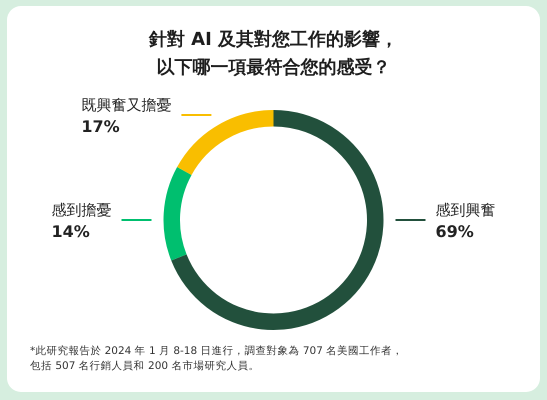 The width and height of the screenshot is (547, 400). Describe the element at coordinates (126, 105) in the screenshot. I see `slice-label: 既興奮又擔憂` at that location.